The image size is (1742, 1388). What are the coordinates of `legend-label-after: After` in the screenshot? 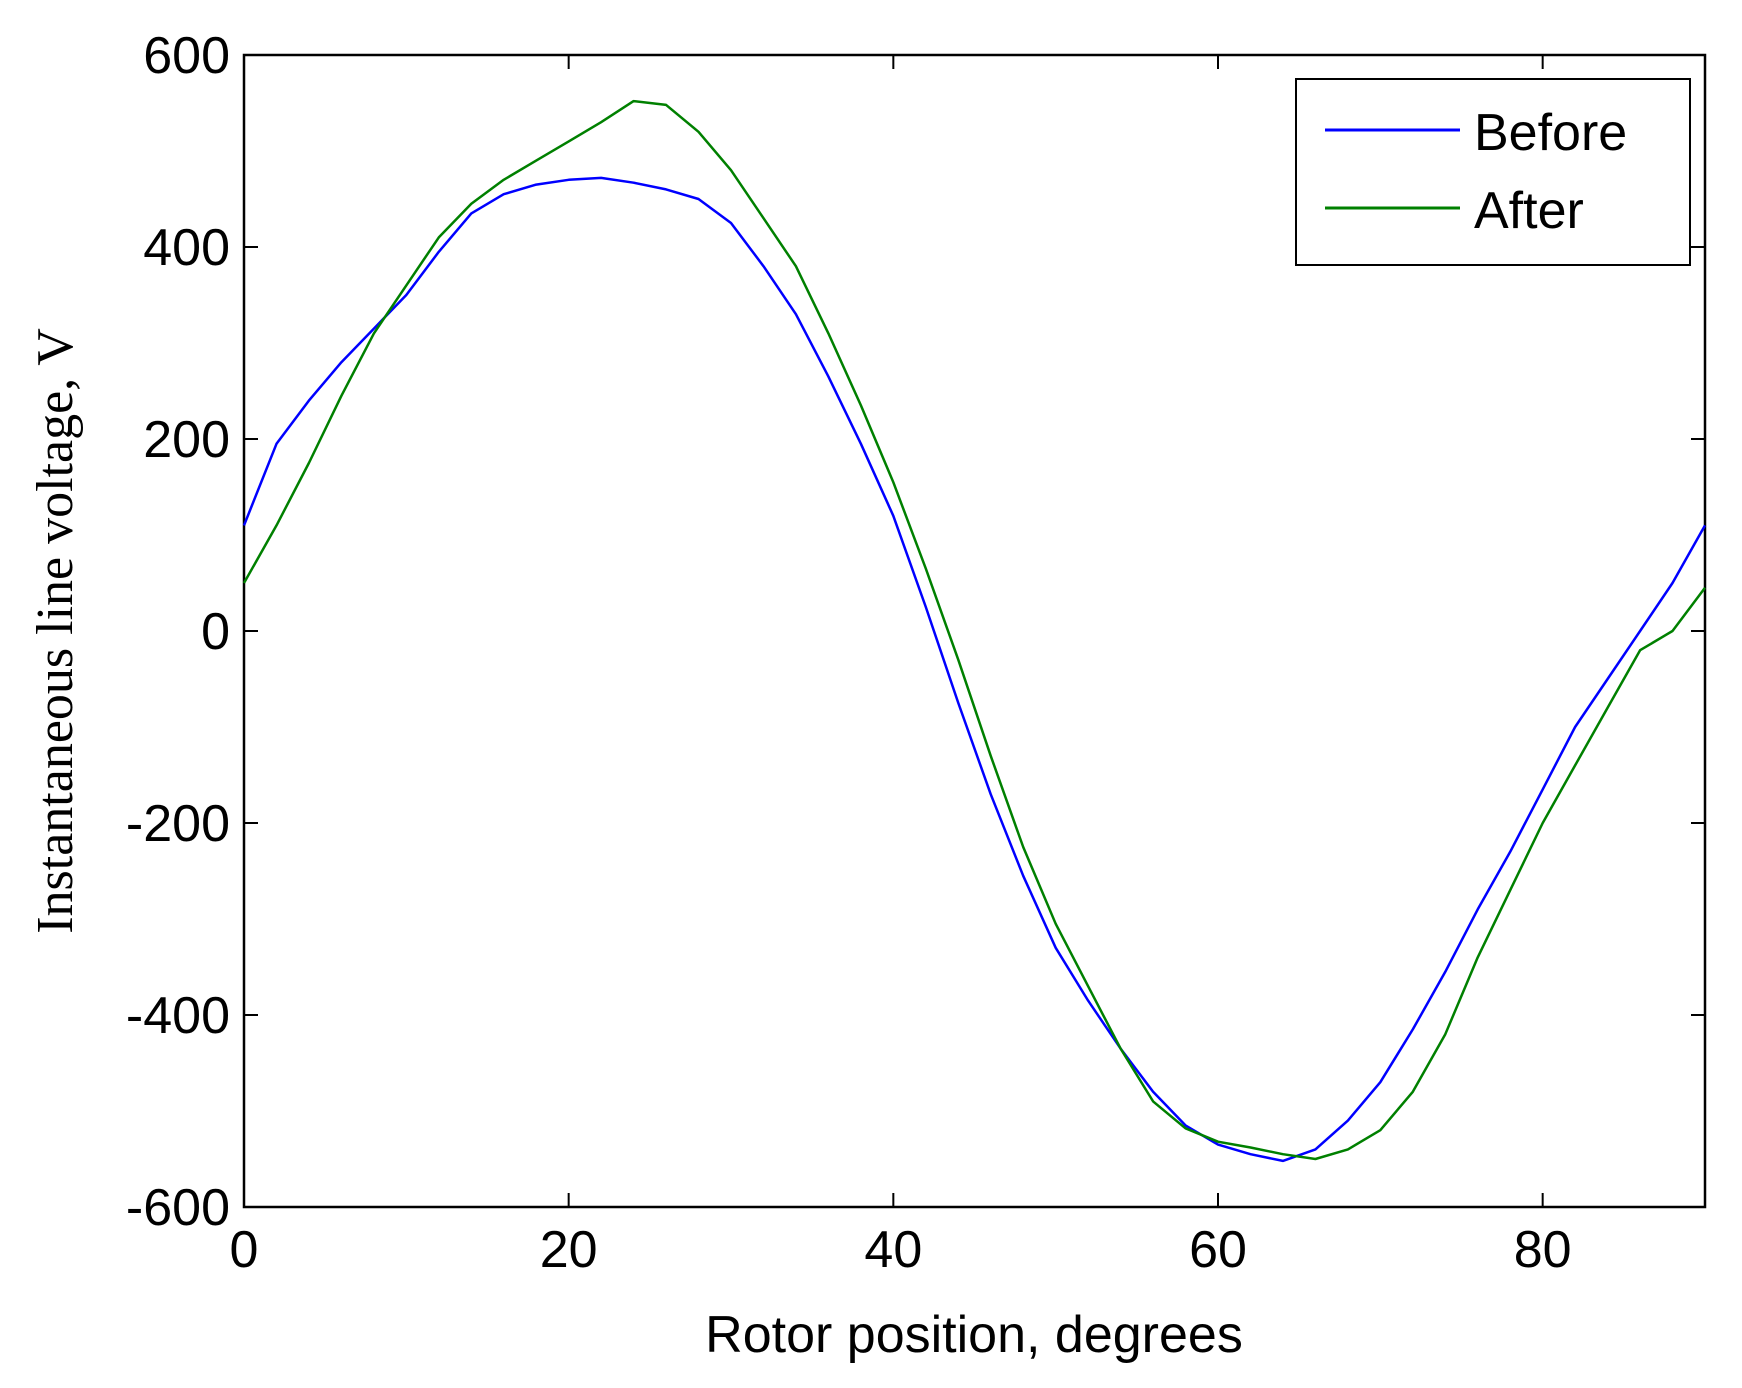 It's located at (1529, 211).